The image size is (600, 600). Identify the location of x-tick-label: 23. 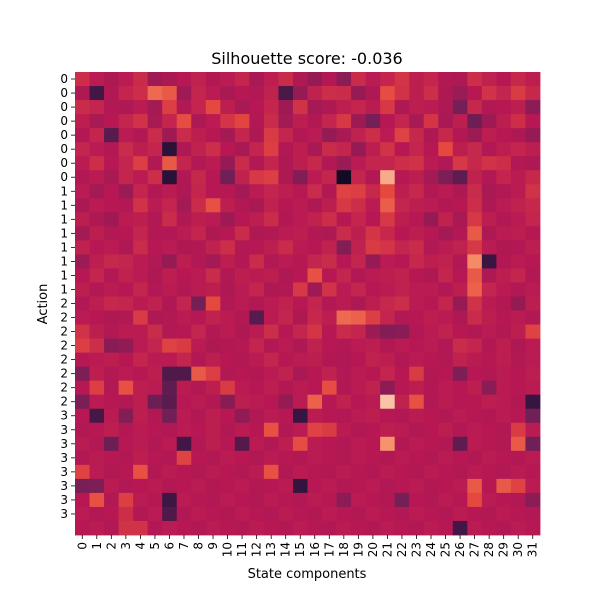
(416, 549).